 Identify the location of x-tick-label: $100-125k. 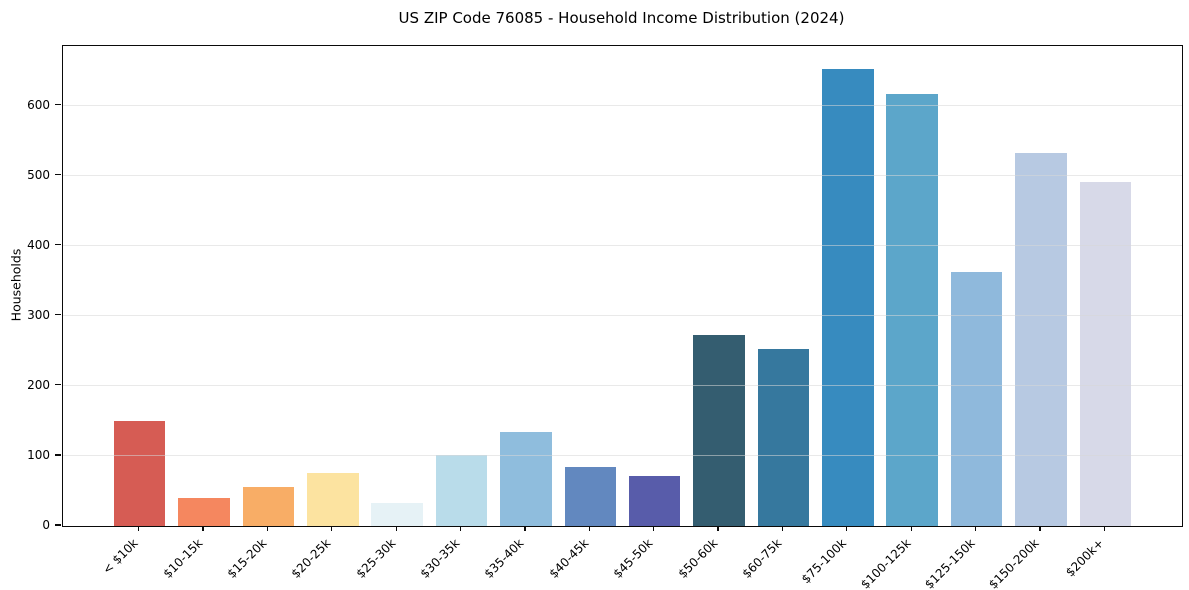
(885, 563).